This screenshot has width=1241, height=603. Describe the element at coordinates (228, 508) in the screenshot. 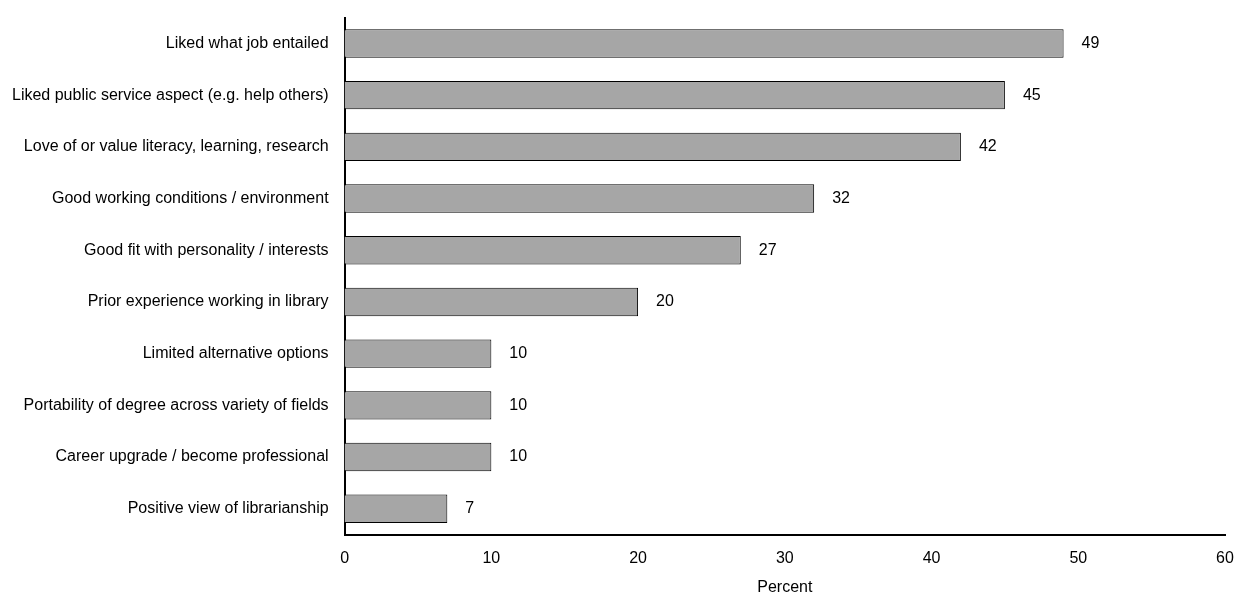

I see `y-tick-label: Positive view of librarianship` at that location.